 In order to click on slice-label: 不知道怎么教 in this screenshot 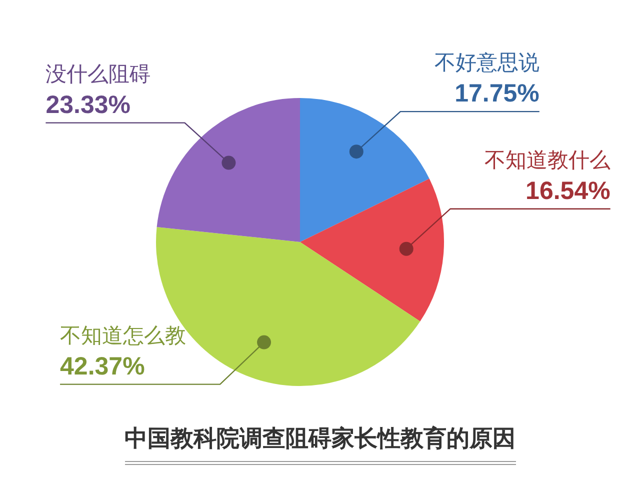, I will do `click(123, 335)`.